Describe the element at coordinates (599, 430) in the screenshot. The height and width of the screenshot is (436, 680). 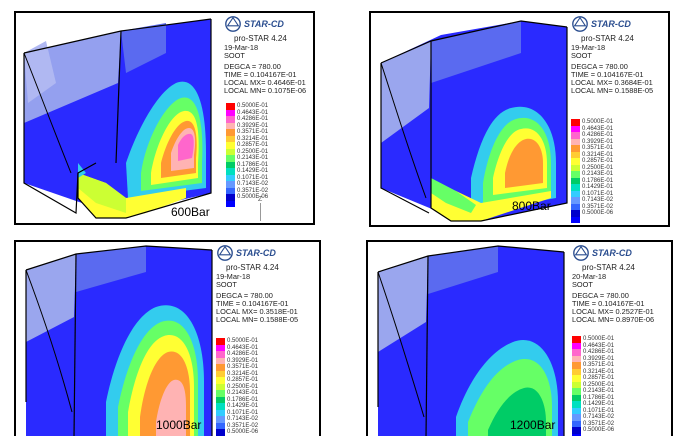
I see `legend-tick-label: 0.5000E-06` at that location.